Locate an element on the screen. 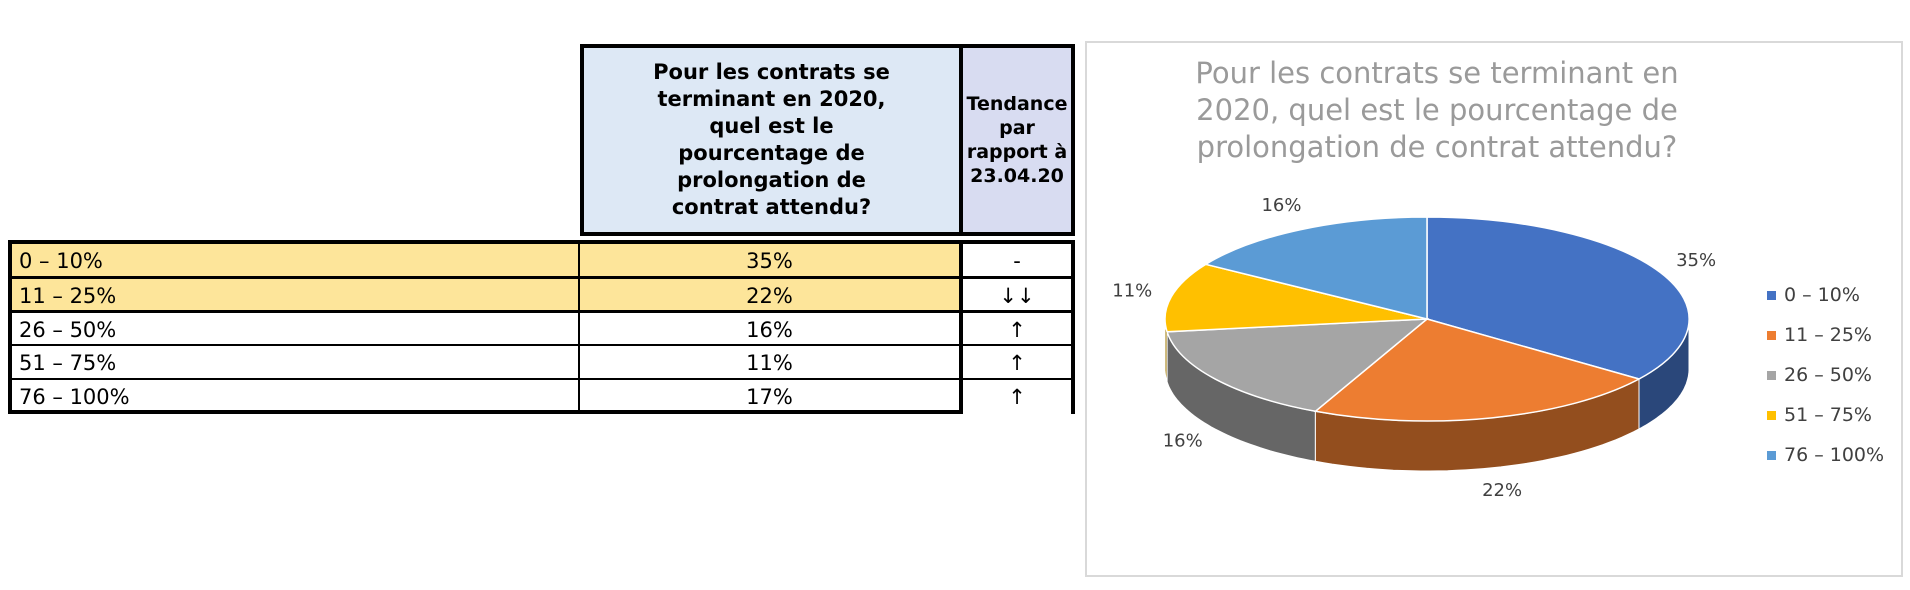 Image resolution: width=1910 pixels, height=590 pixels. legend-label: 26 – 50% is located at coordinates (1828, 375).